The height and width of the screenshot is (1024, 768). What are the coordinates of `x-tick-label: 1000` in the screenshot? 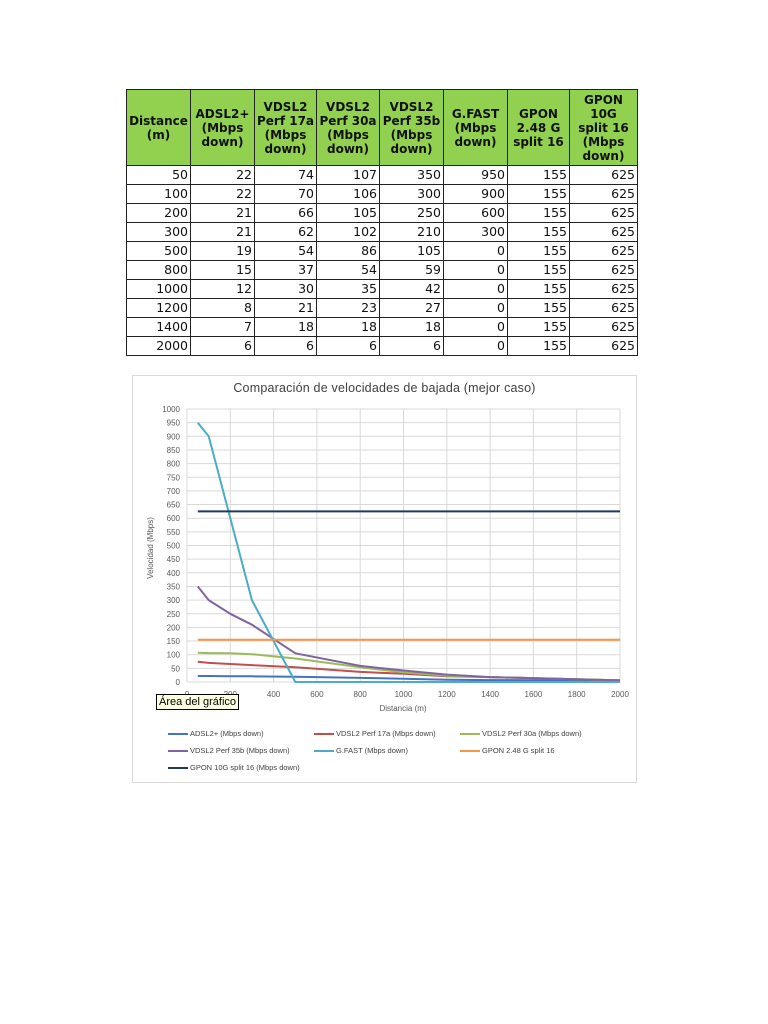 It's located at (404, 694).